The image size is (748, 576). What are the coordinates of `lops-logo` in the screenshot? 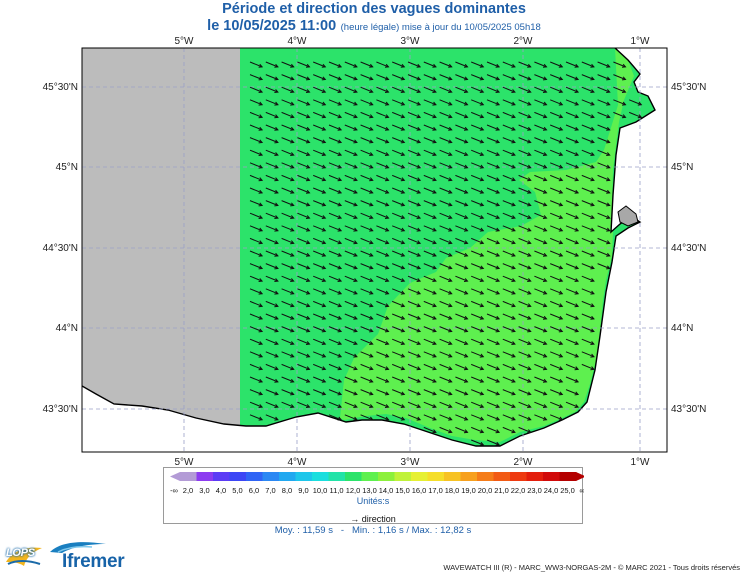 It's located at (24, 556).